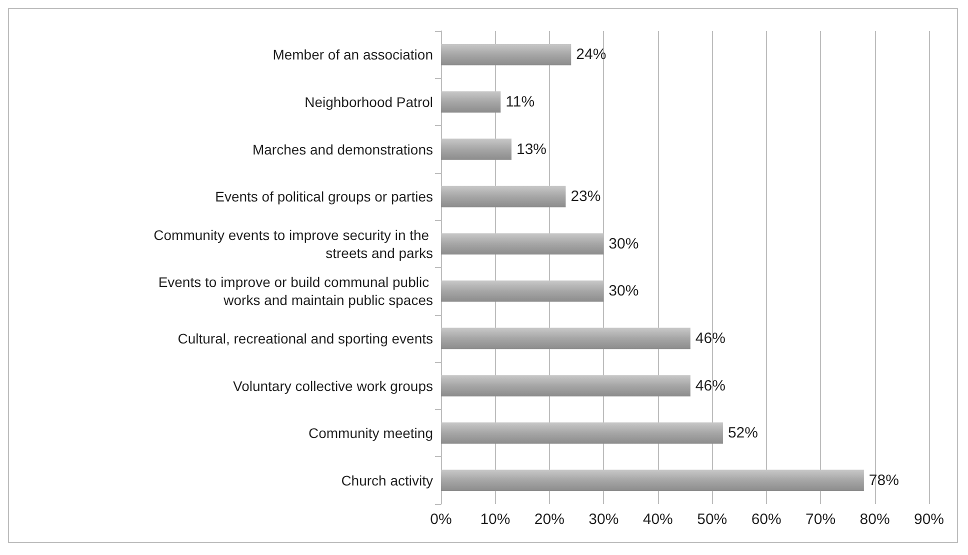 The width and height of the screenshot is (968, 555). I want to click on y-tick-label: Neighborhood Patrol, so click(368, 102).